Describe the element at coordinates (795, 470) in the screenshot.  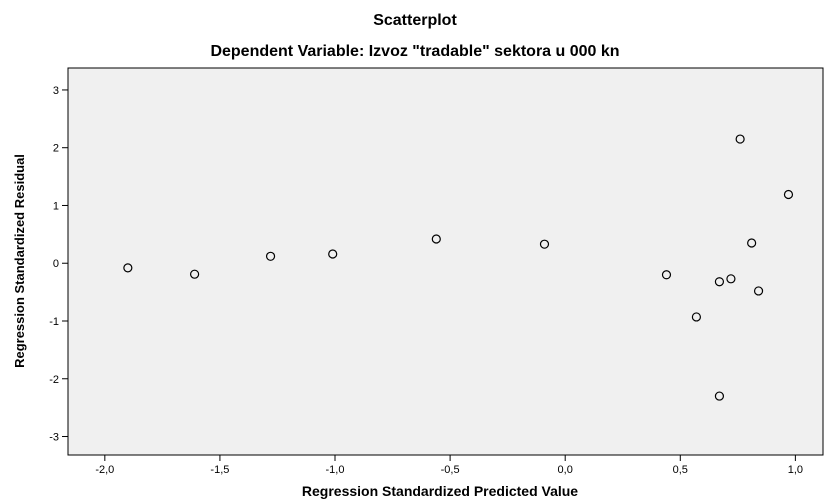
I see `x-tick-label: 1,0` at that location.